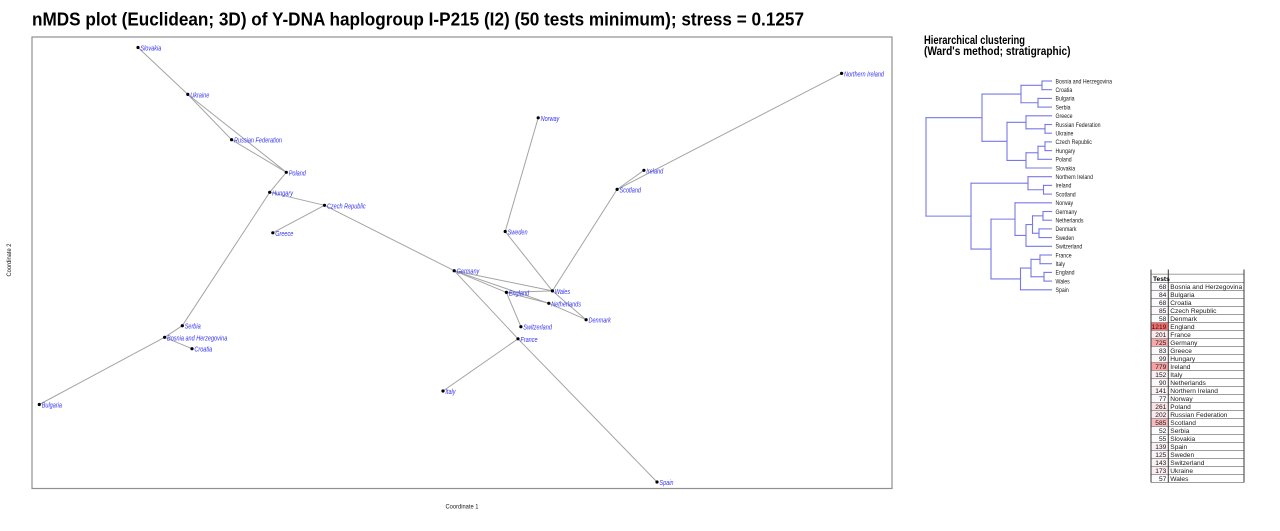  Describe the element at coordinates (1160, 407) in the screenshot. I see `svg-text: 261` at that location.